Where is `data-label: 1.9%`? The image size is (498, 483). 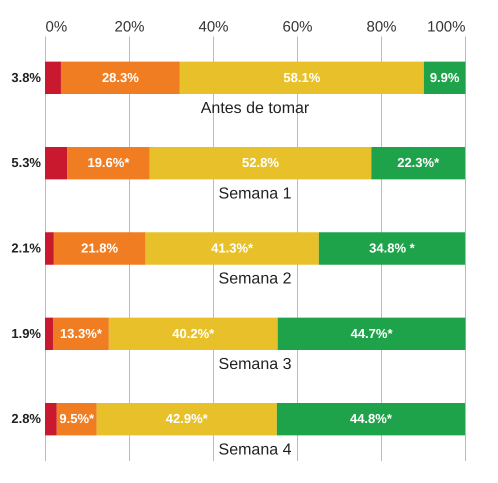 data-label: 1.9% is located at coordinates (26, 333).